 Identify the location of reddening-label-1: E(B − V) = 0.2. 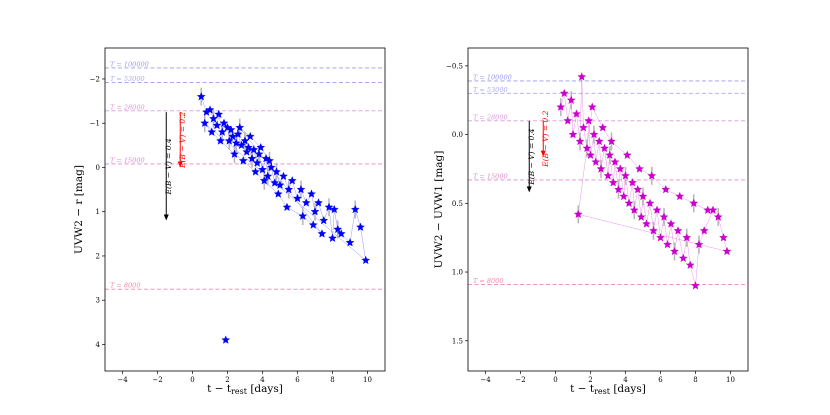
(182, 140).